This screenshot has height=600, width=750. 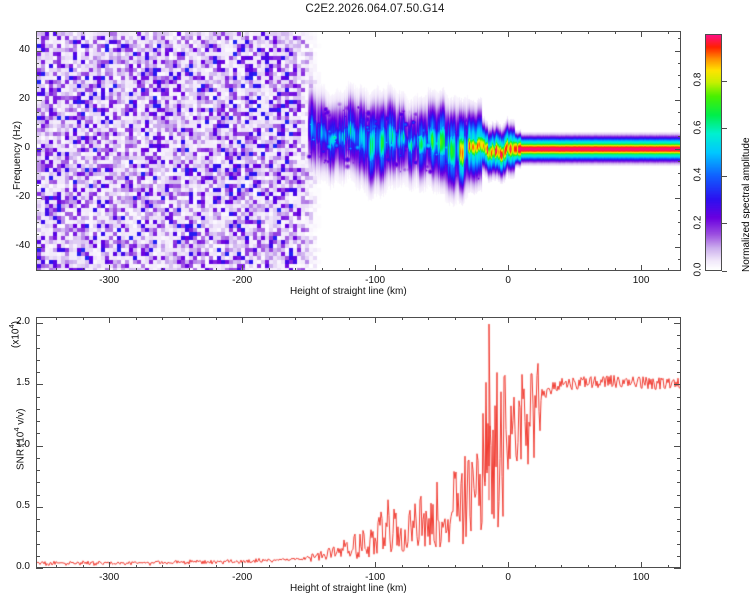 I want to click on figure-title: C2E2.2026.064.07.50.G14, so click(x=375, y=9).